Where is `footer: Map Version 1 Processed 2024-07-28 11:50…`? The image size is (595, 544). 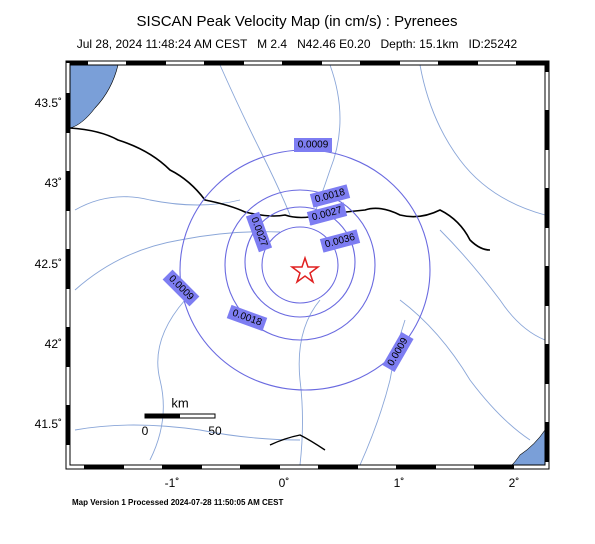
footer: Map Version 1 Processed 2024-07-28 11:50… is located at coordinates (177, 502).